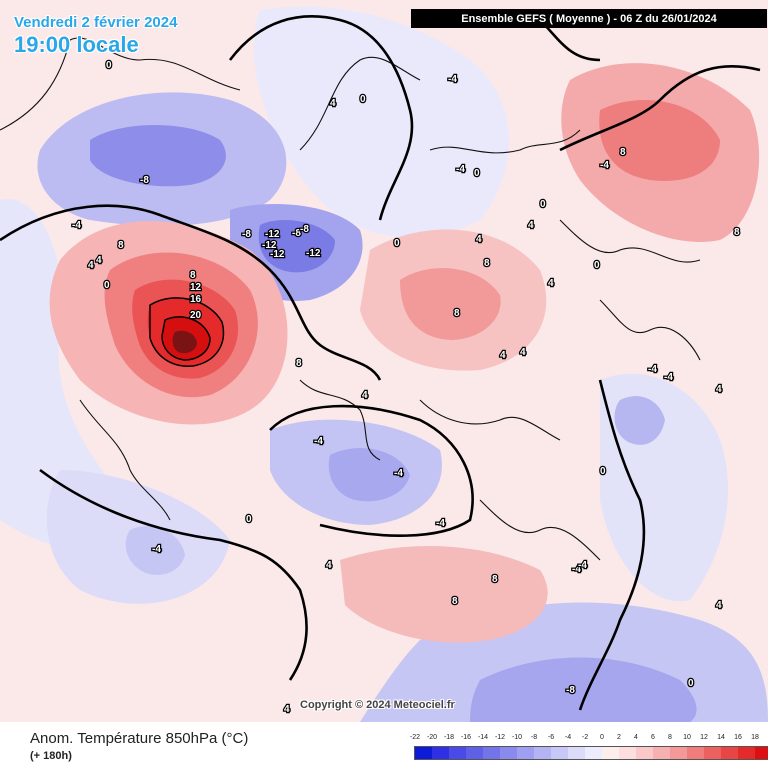  I want to click on color-scale-tick: 10, so click(687, 737).